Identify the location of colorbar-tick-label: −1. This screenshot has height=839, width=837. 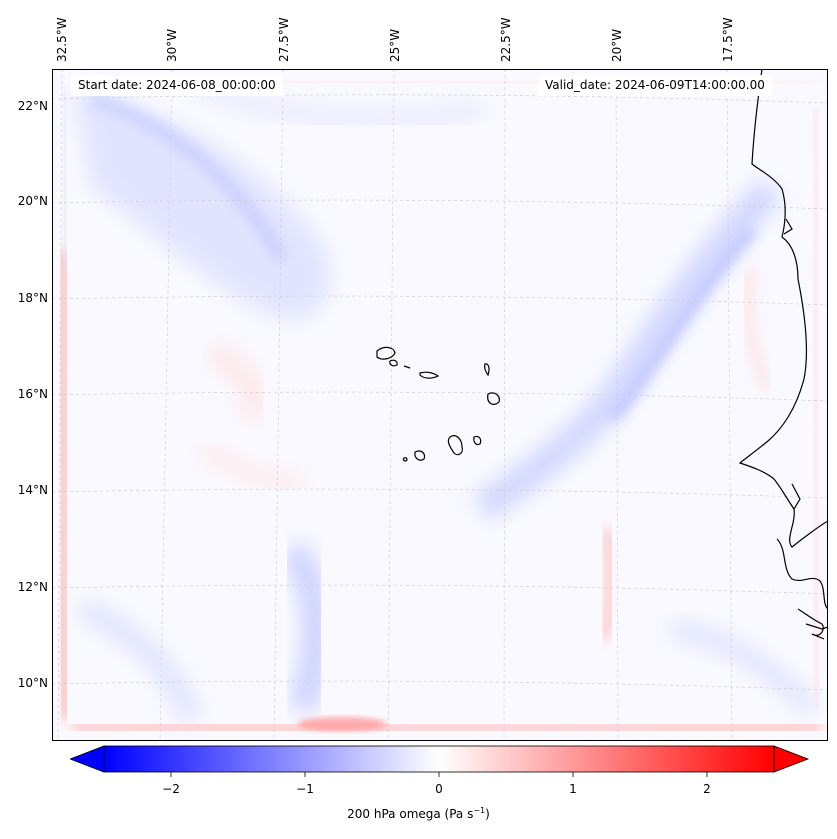
(305, 789).